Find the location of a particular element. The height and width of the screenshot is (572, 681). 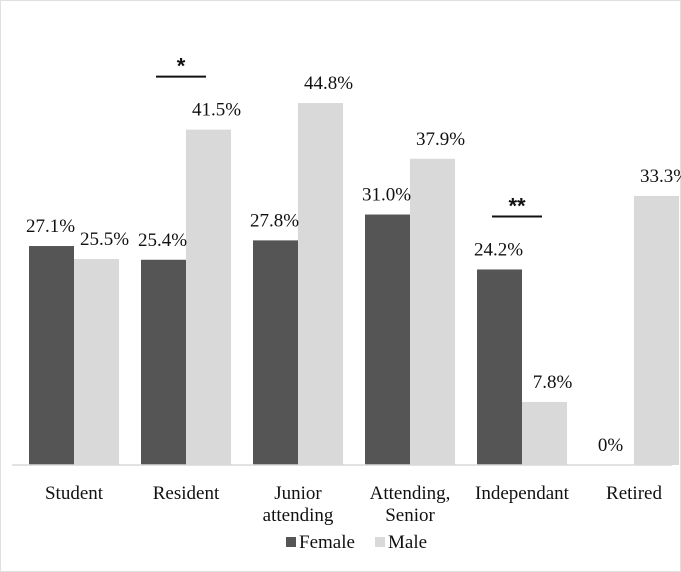

value-label-female-5: 0% is located at coordinates (611, 445).